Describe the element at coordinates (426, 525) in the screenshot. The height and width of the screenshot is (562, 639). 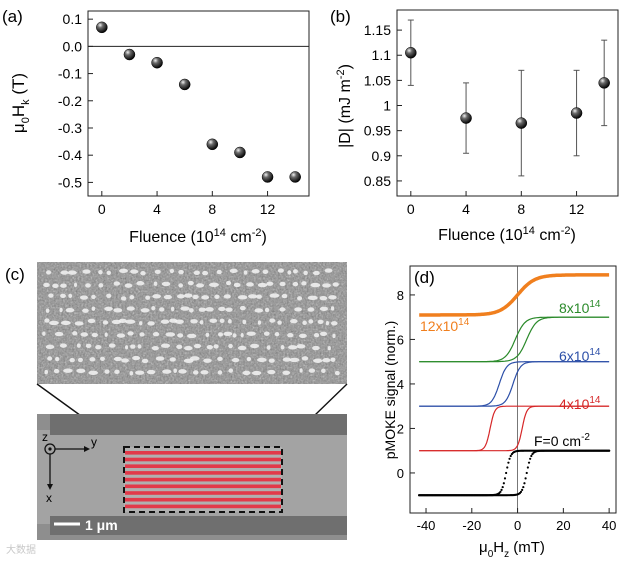
I see `d-xtick-label: -40` at that location.